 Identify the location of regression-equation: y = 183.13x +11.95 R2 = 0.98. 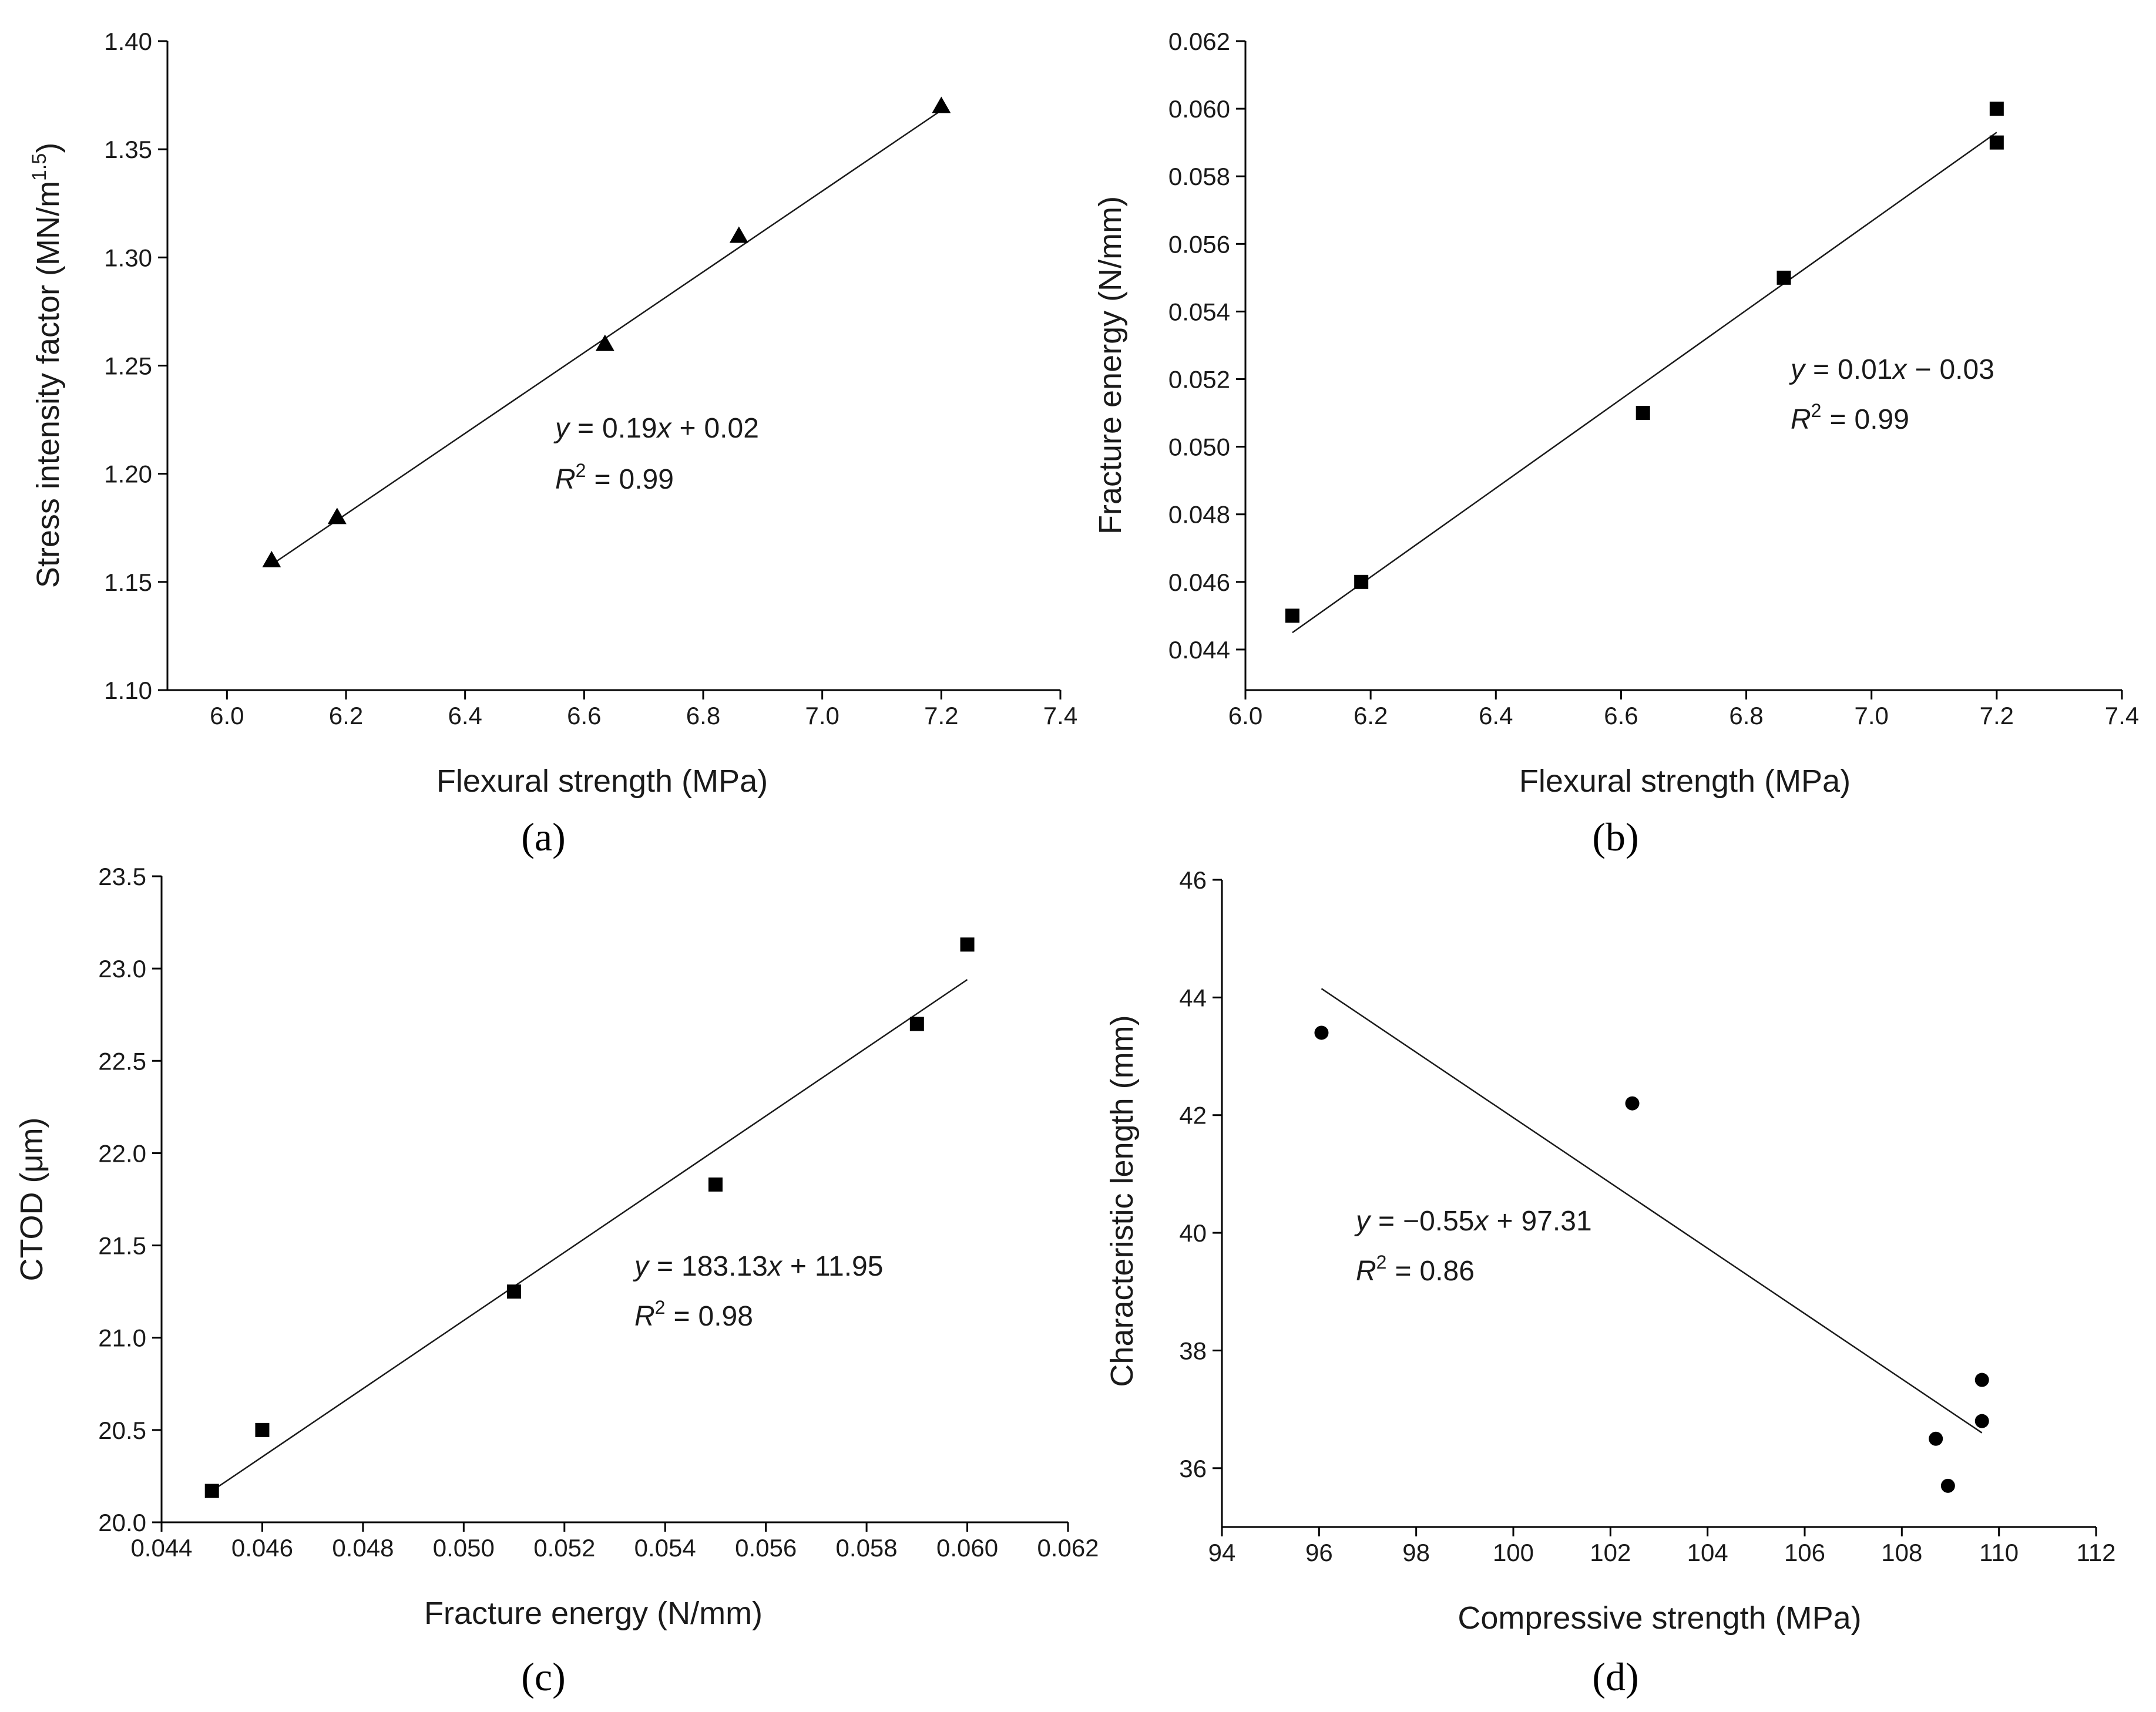
(758, 1291).